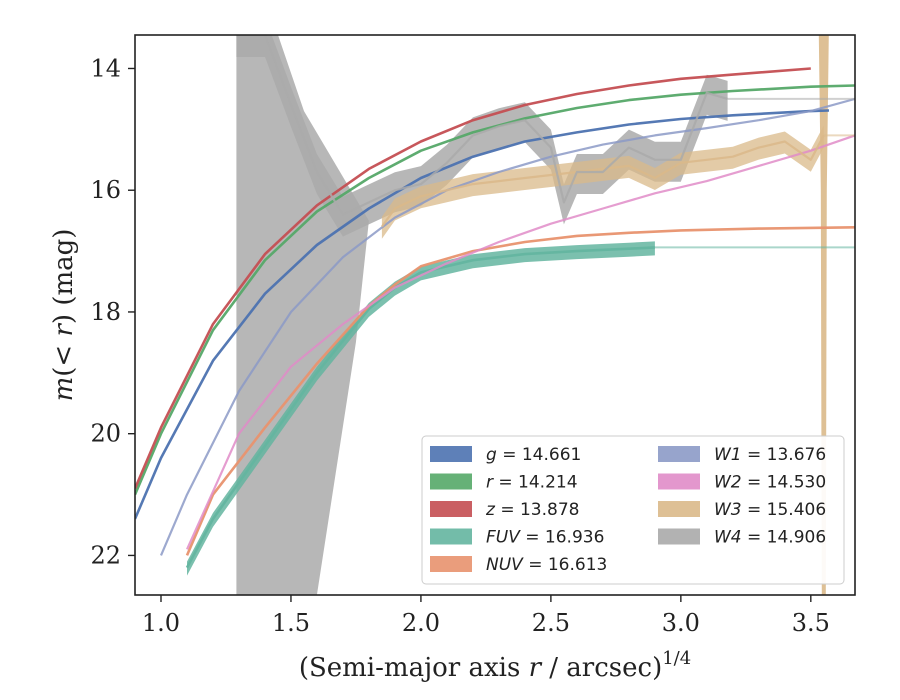 This screenshot has width=900, height=700. Describe the element at coordinates (532, 510) in the screenshot. I see `legend-label-z: z = 13.878` at that location.